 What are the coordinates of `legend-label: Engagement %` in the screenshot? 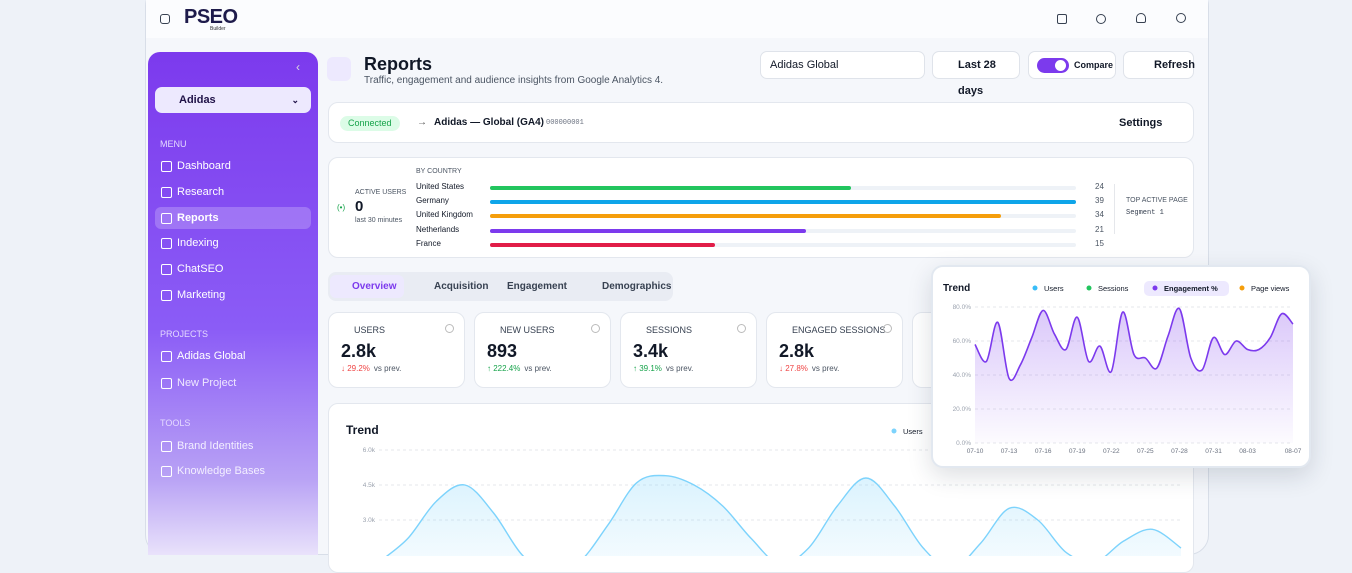 It's located at (1191, 288).